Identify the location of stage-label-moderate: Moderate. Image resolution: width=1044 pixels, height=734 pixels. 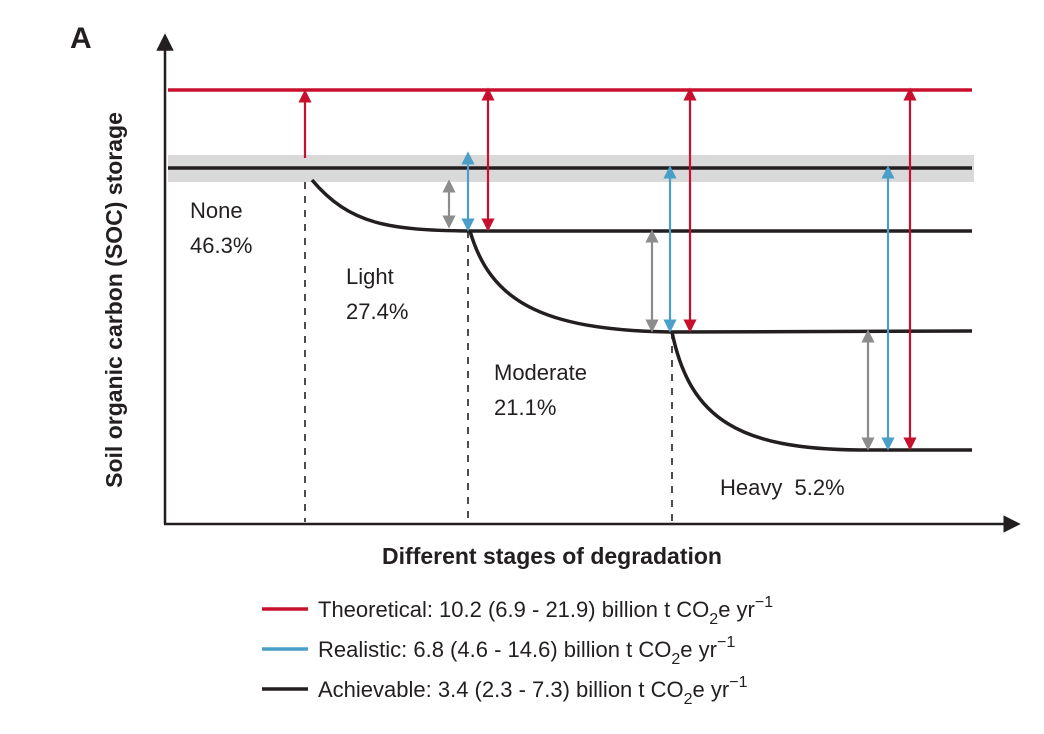
(540, 372).